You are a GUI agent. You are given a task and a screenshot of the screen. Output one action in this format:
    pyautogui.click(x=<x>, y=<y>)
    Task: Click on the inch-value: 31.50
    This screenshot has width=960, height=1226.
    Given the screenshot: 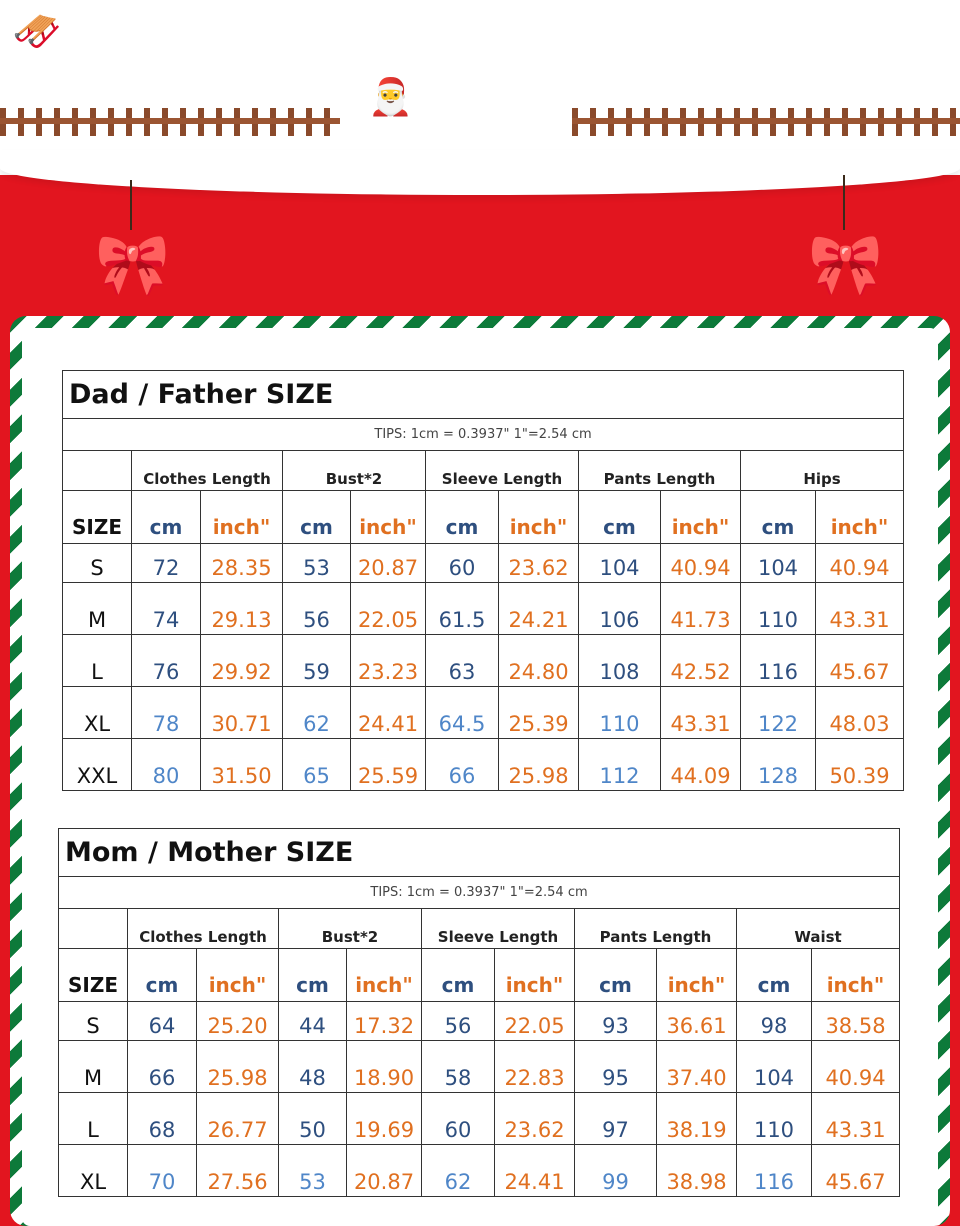 What is the action you would take?
    pyautogui.click(x=241, y=764)
    